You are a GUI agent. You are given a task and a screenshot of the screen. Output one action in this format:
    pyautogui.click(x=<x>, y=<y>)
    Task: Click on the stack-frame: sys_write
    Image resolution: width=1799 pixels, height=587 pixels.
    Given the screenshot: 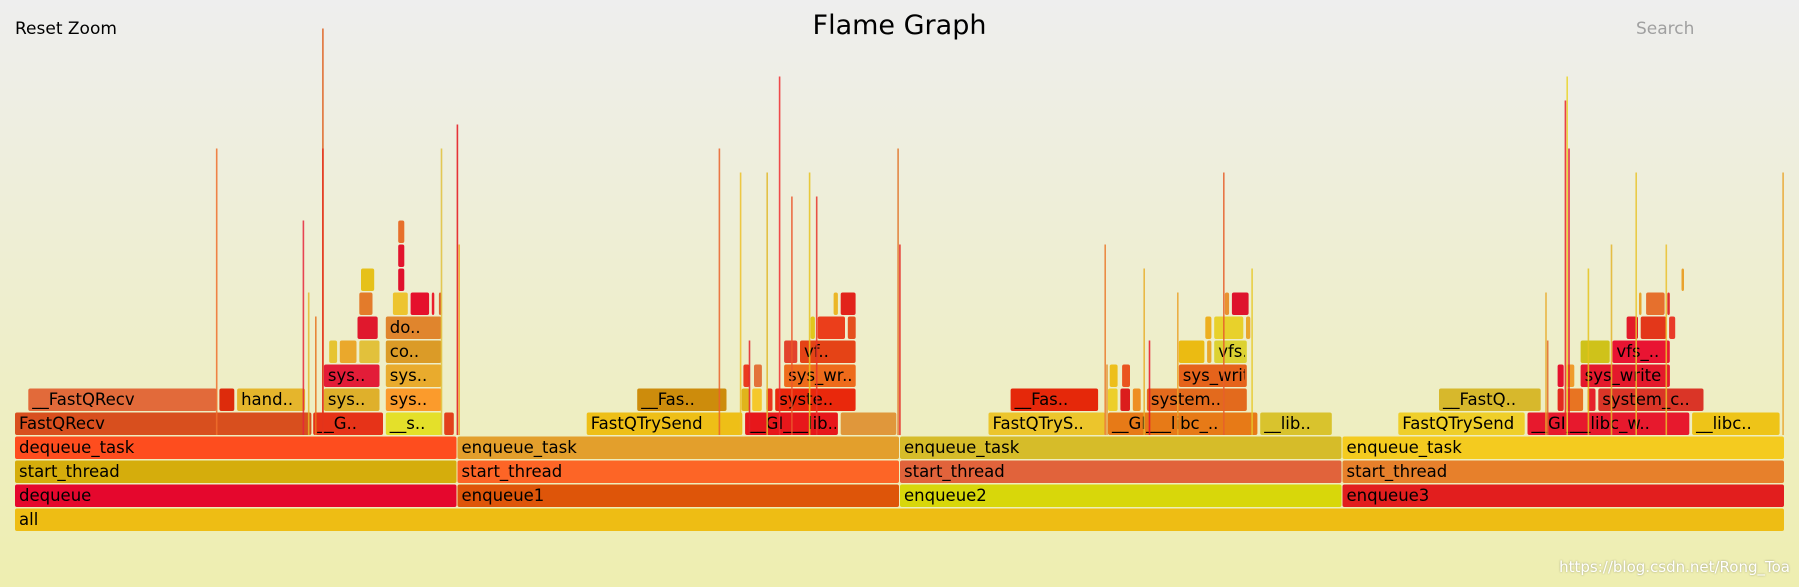 What is the action you would take?
    pyautogui.click(x=1219, y=376)
    